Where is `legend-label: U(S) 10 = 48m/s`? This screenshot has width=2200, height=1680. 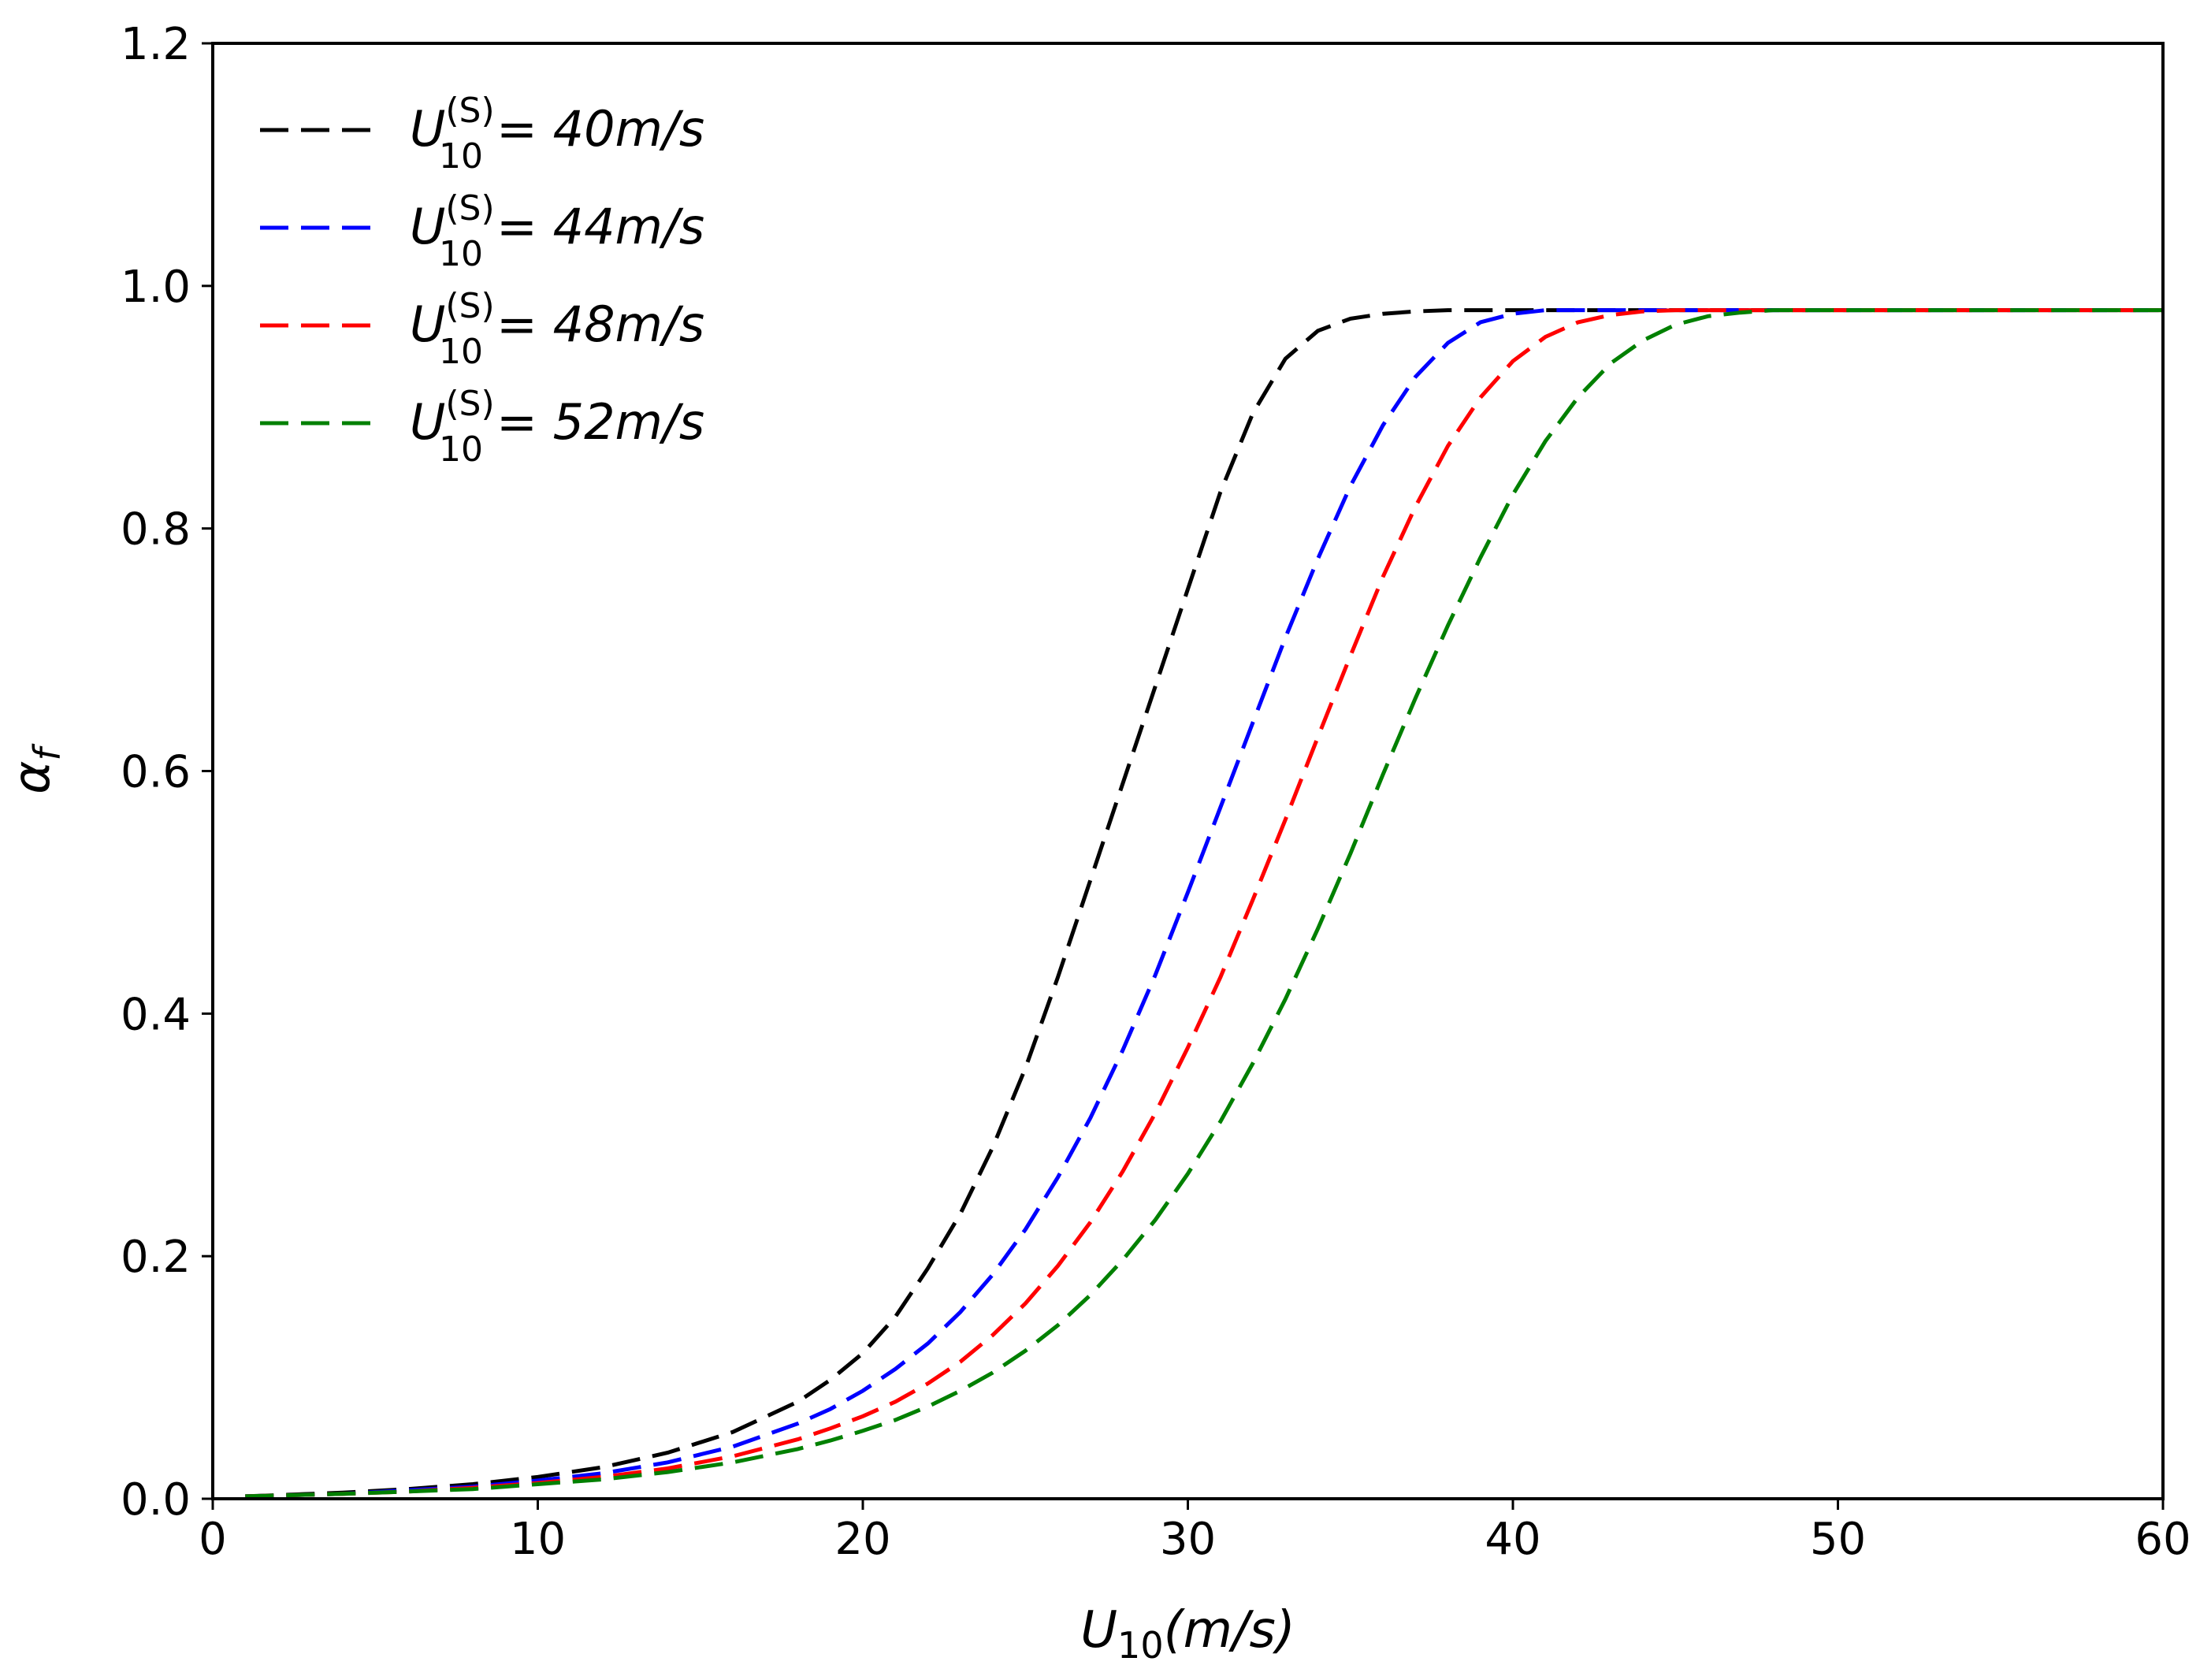 legend-label: U(S) 10 = 48m/s is located at coordinates (557, 329).